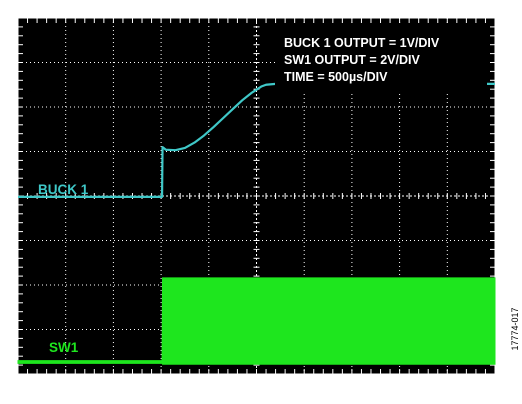 The height and width of the screenshot is (404, 522). What do you see at coordinates (63, 189) in the screenshot?
I see `buck1-label: BUCK 1` at bounding box center [63, 189].